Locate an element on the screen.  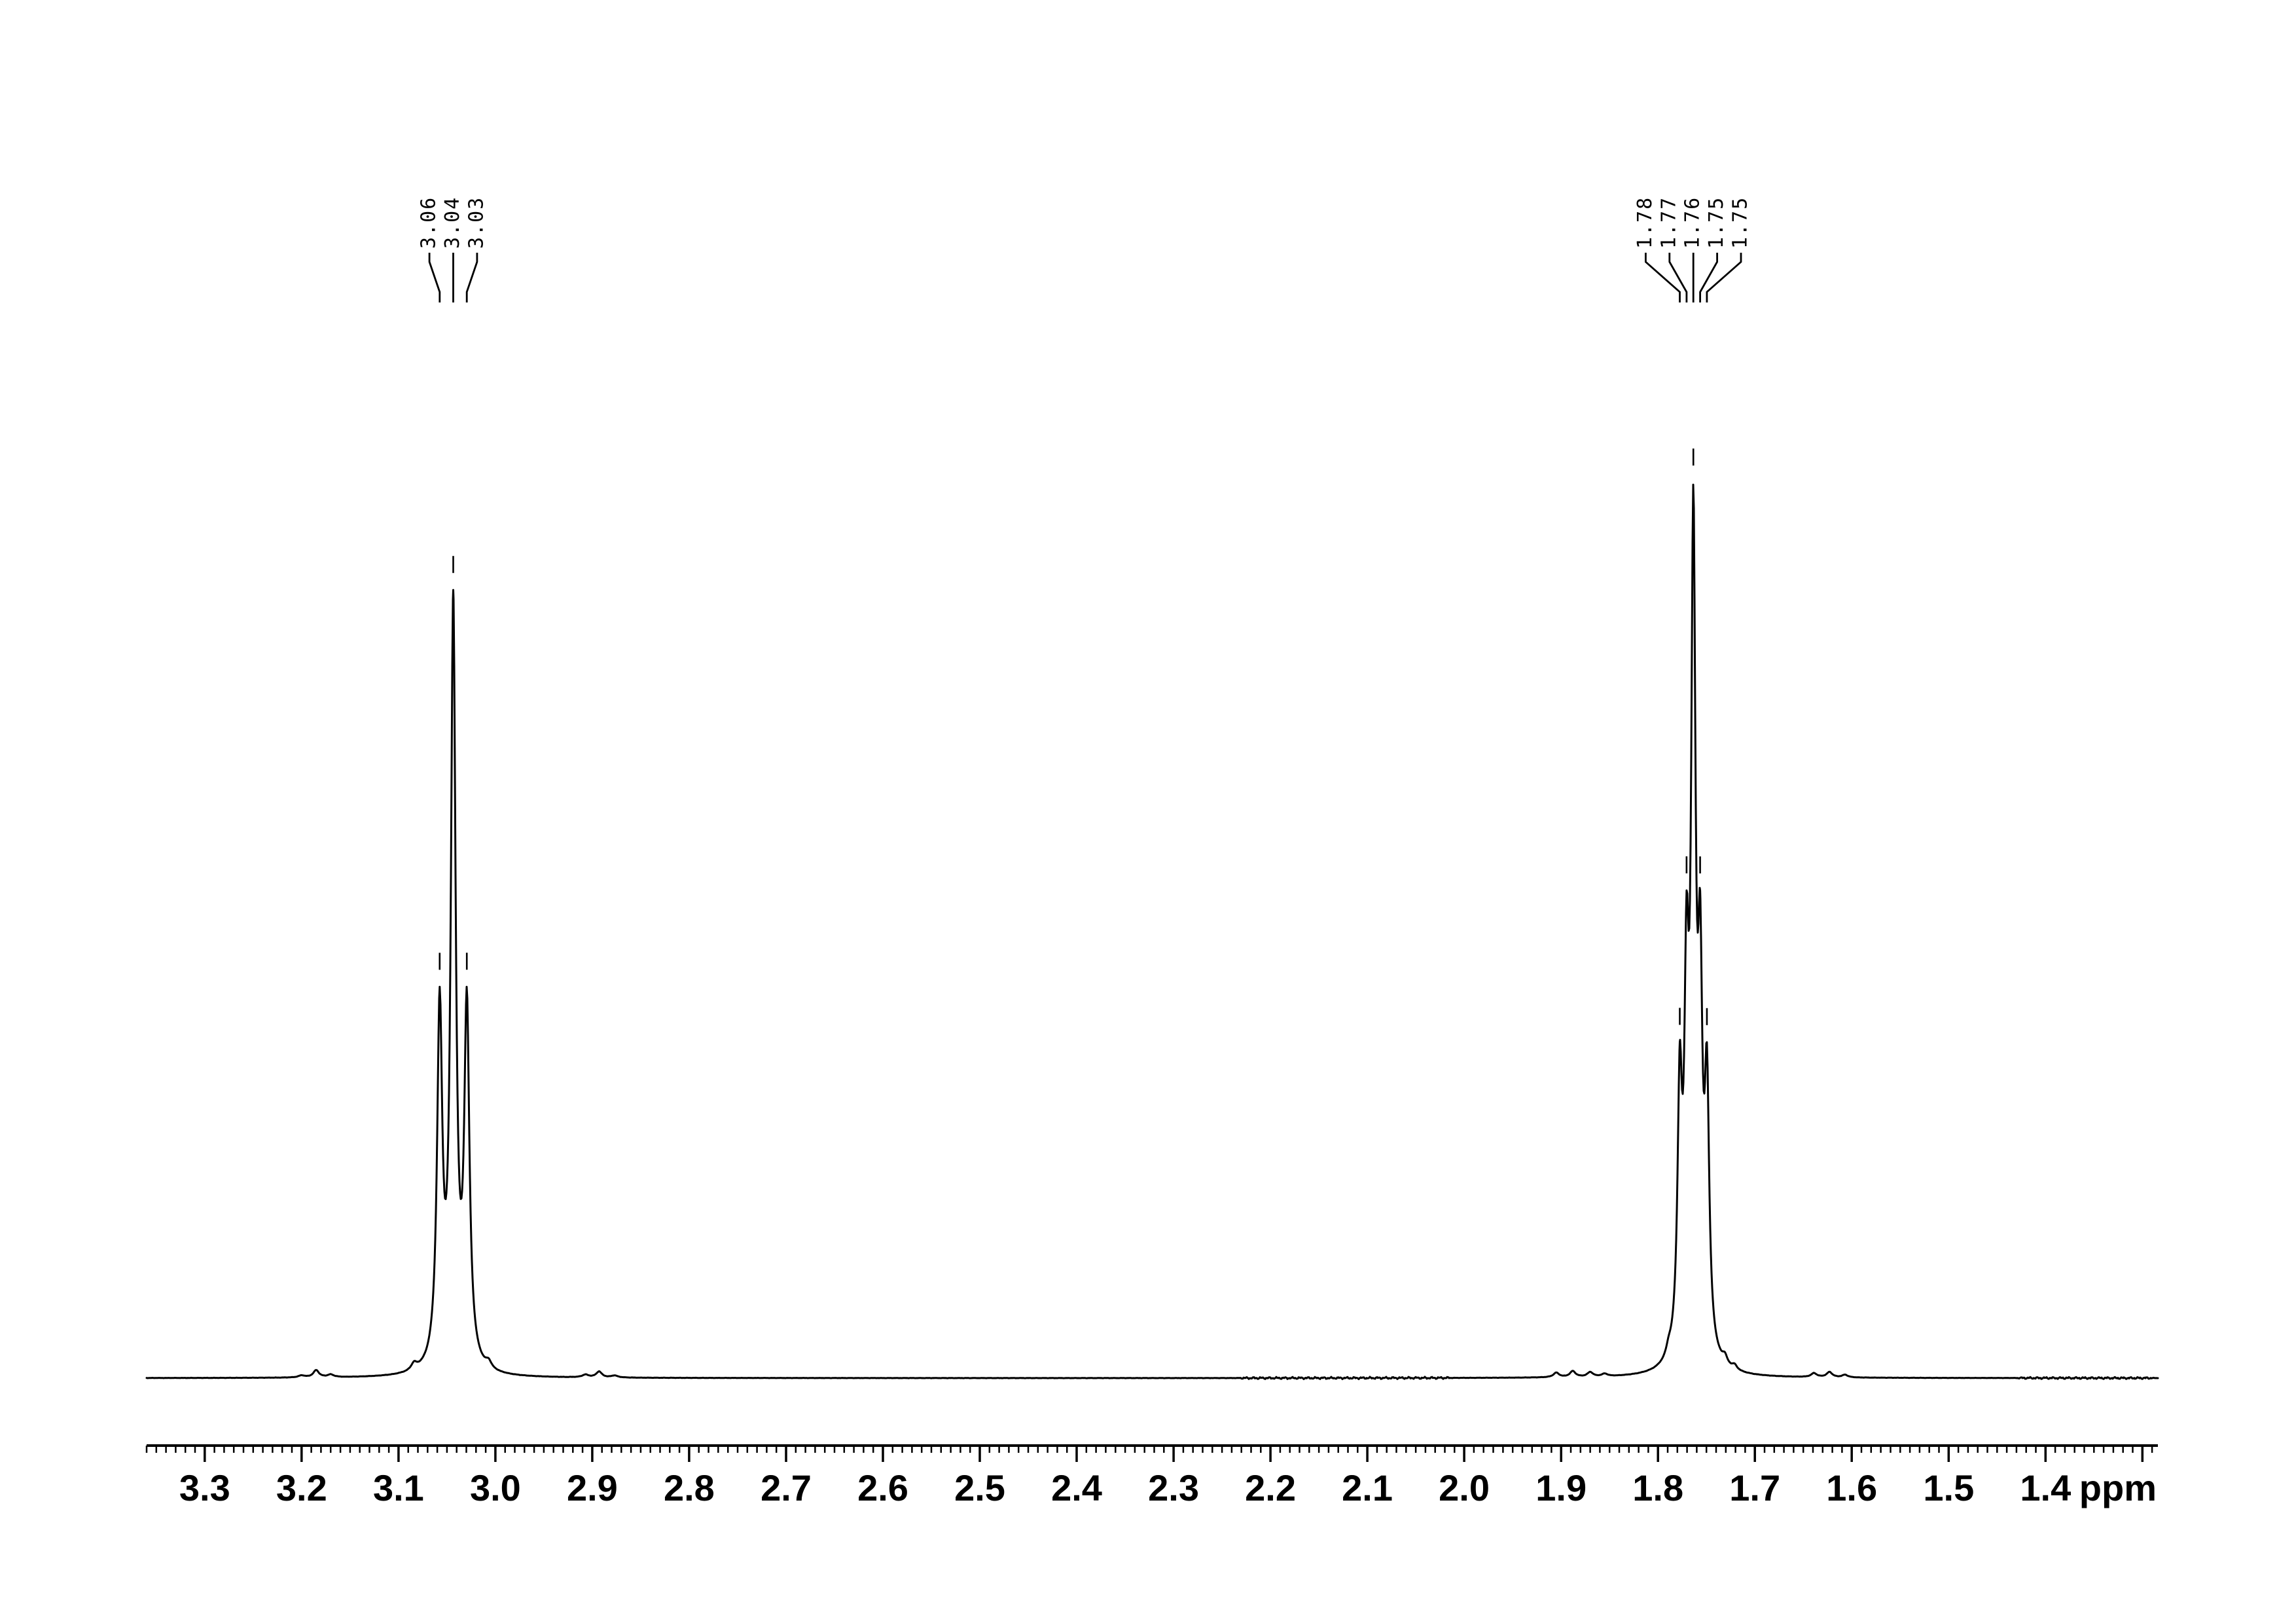
peak-pick-label: 1.77 is located at coordinates (1668, 222).